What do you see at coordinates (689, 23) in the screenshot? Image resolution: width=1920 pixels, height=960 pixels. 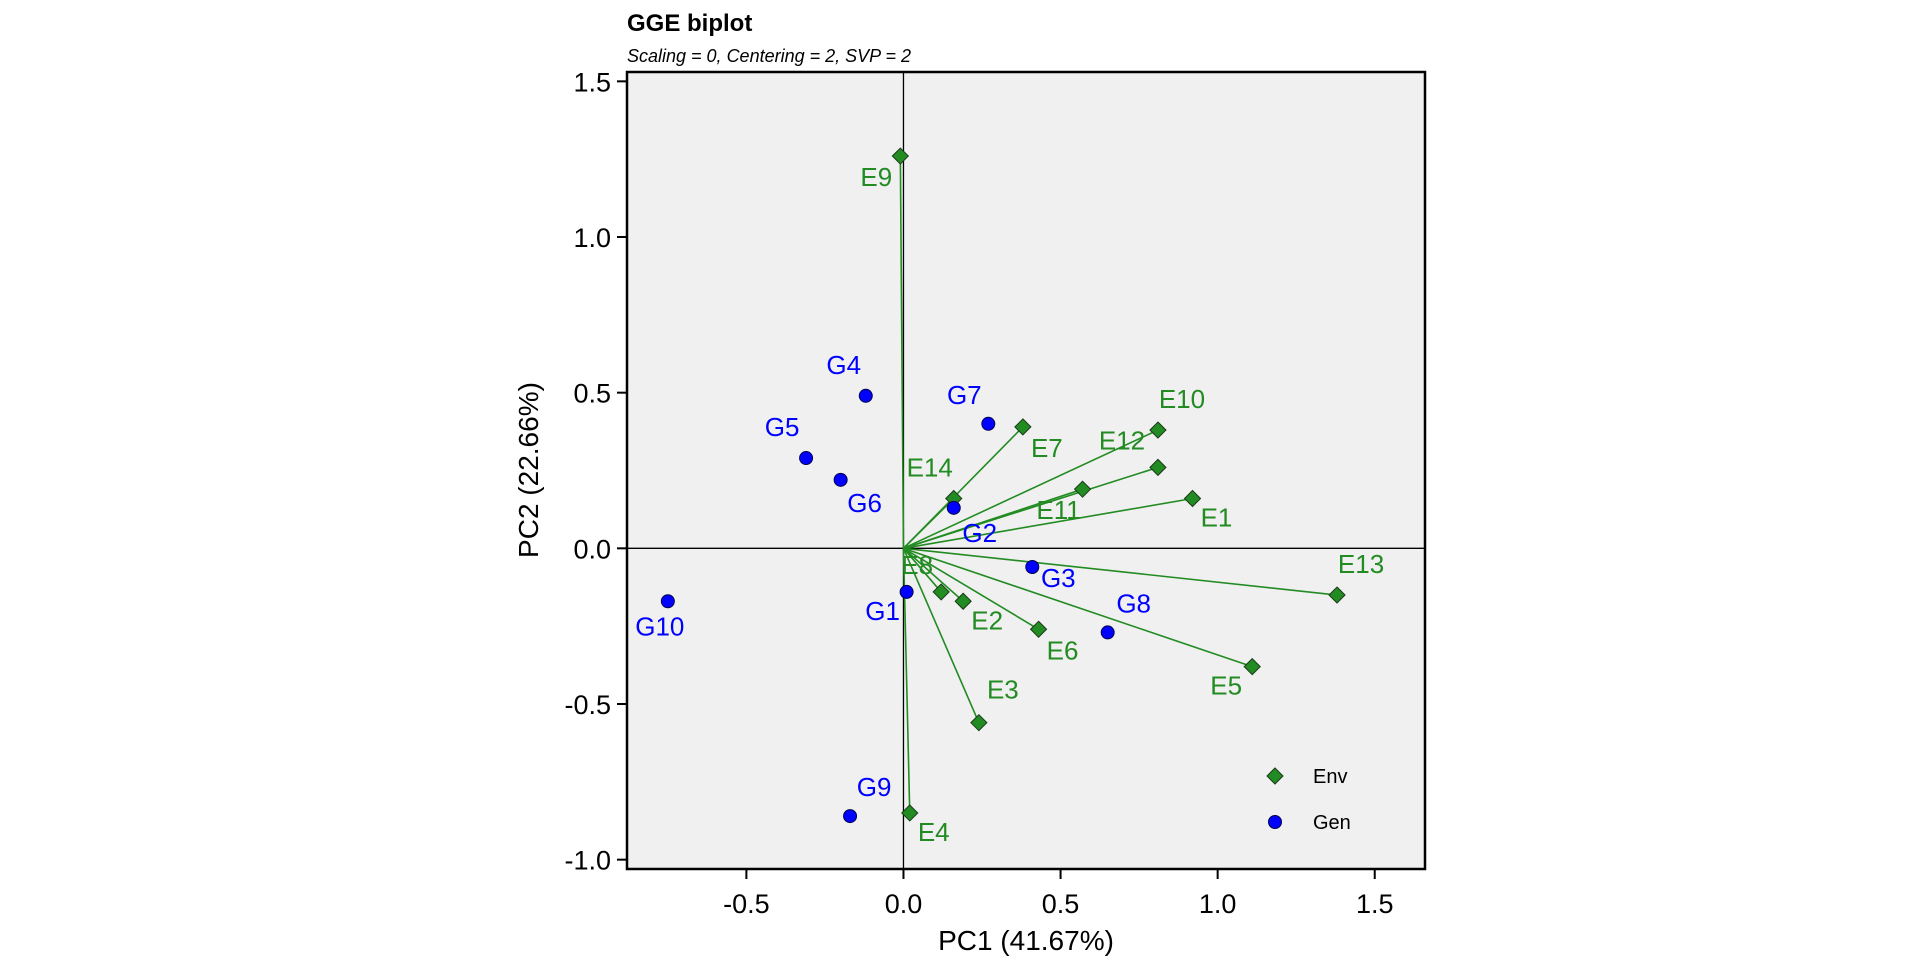 I see `chart-title: GGE biplot` at bounding box center [689, 23].